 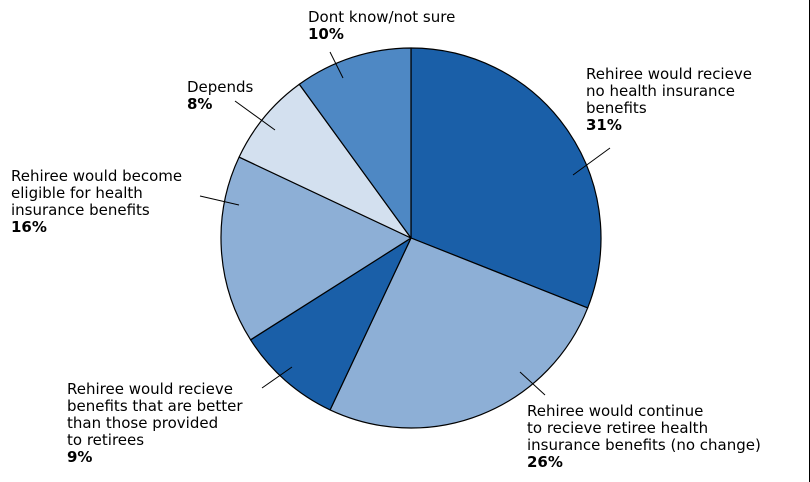 I want to click on pie-slice-become-eligible, so click(x=316, y=248).